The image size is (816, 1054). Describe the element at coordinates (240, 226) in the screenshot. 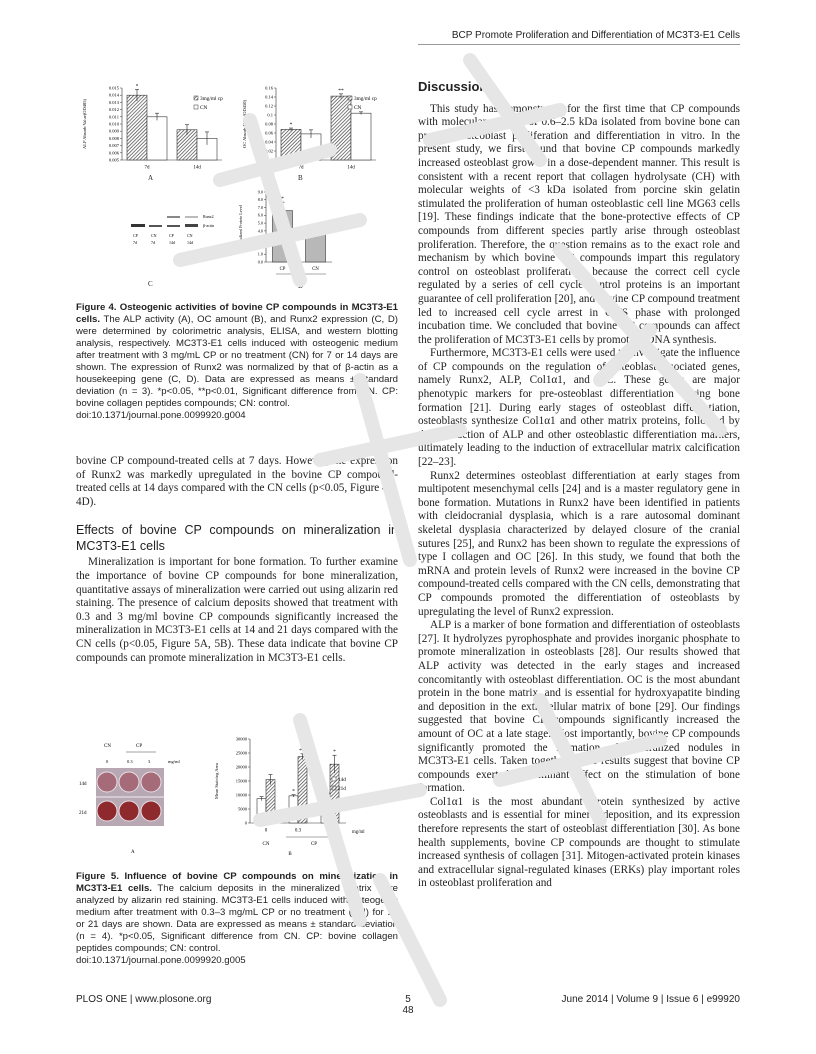

I see `y-axis-label: Normalized Protein Level` at that location.